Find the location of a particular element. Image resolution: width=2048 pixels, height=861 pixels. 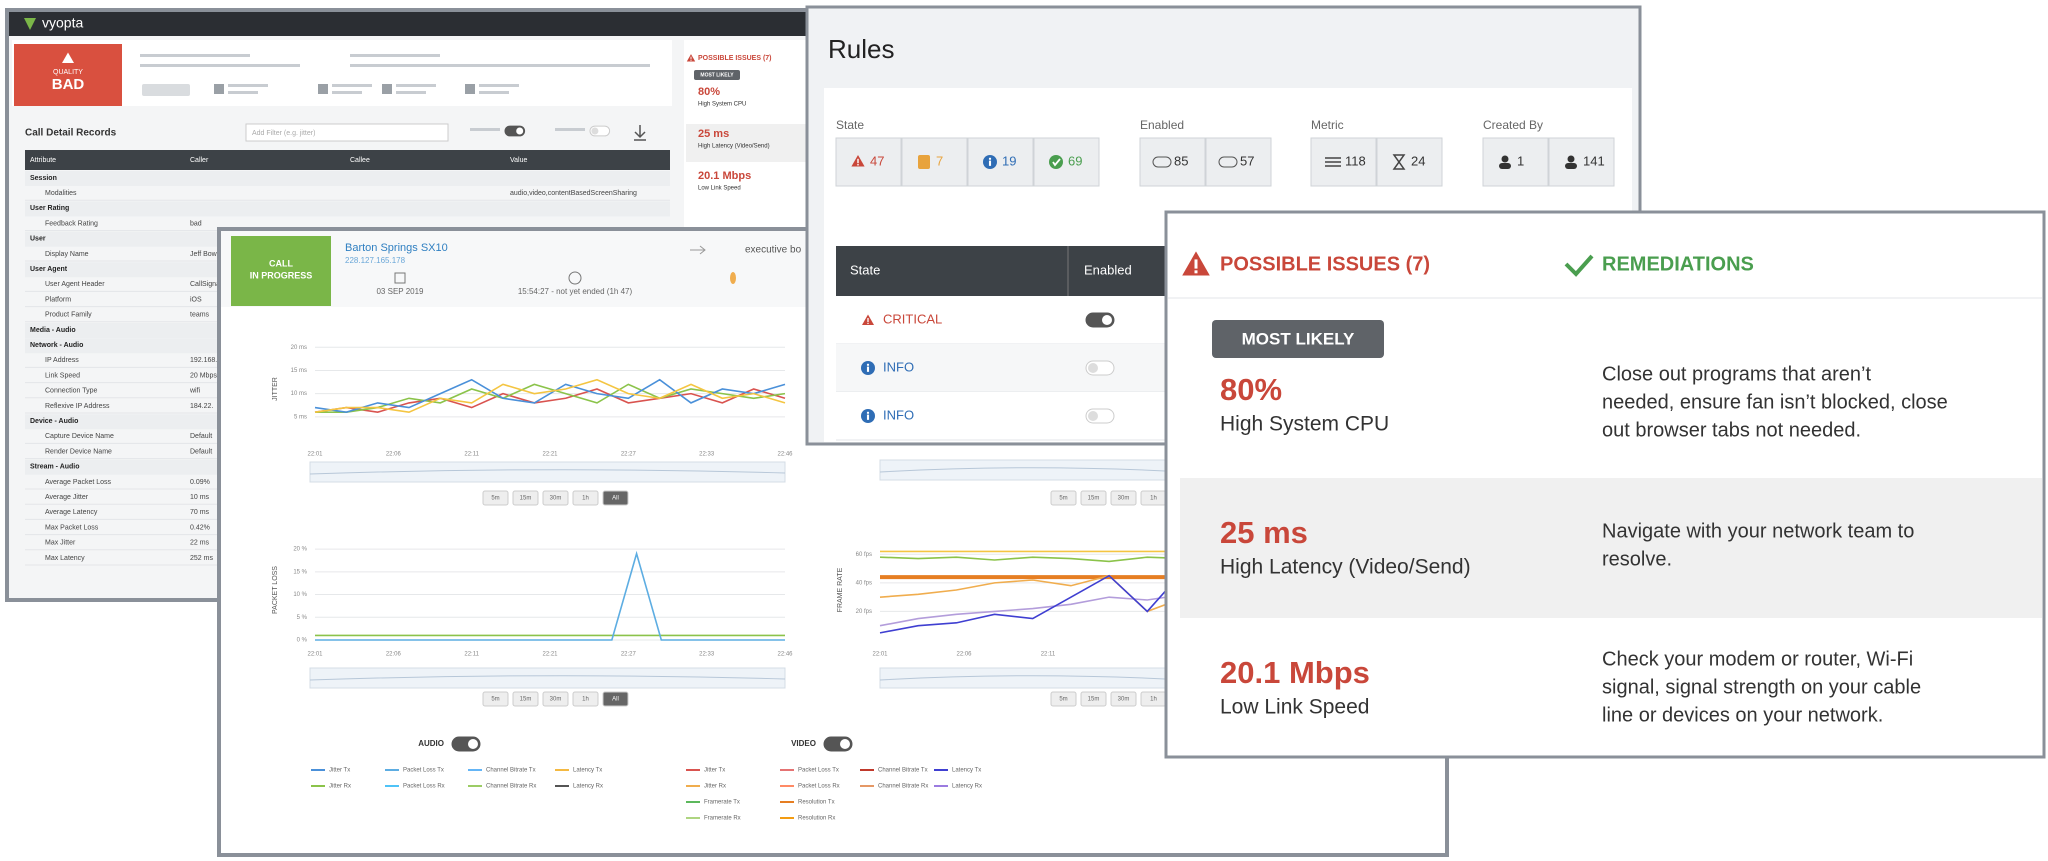

rule-state: INFO is located at coordinates (898, 366).